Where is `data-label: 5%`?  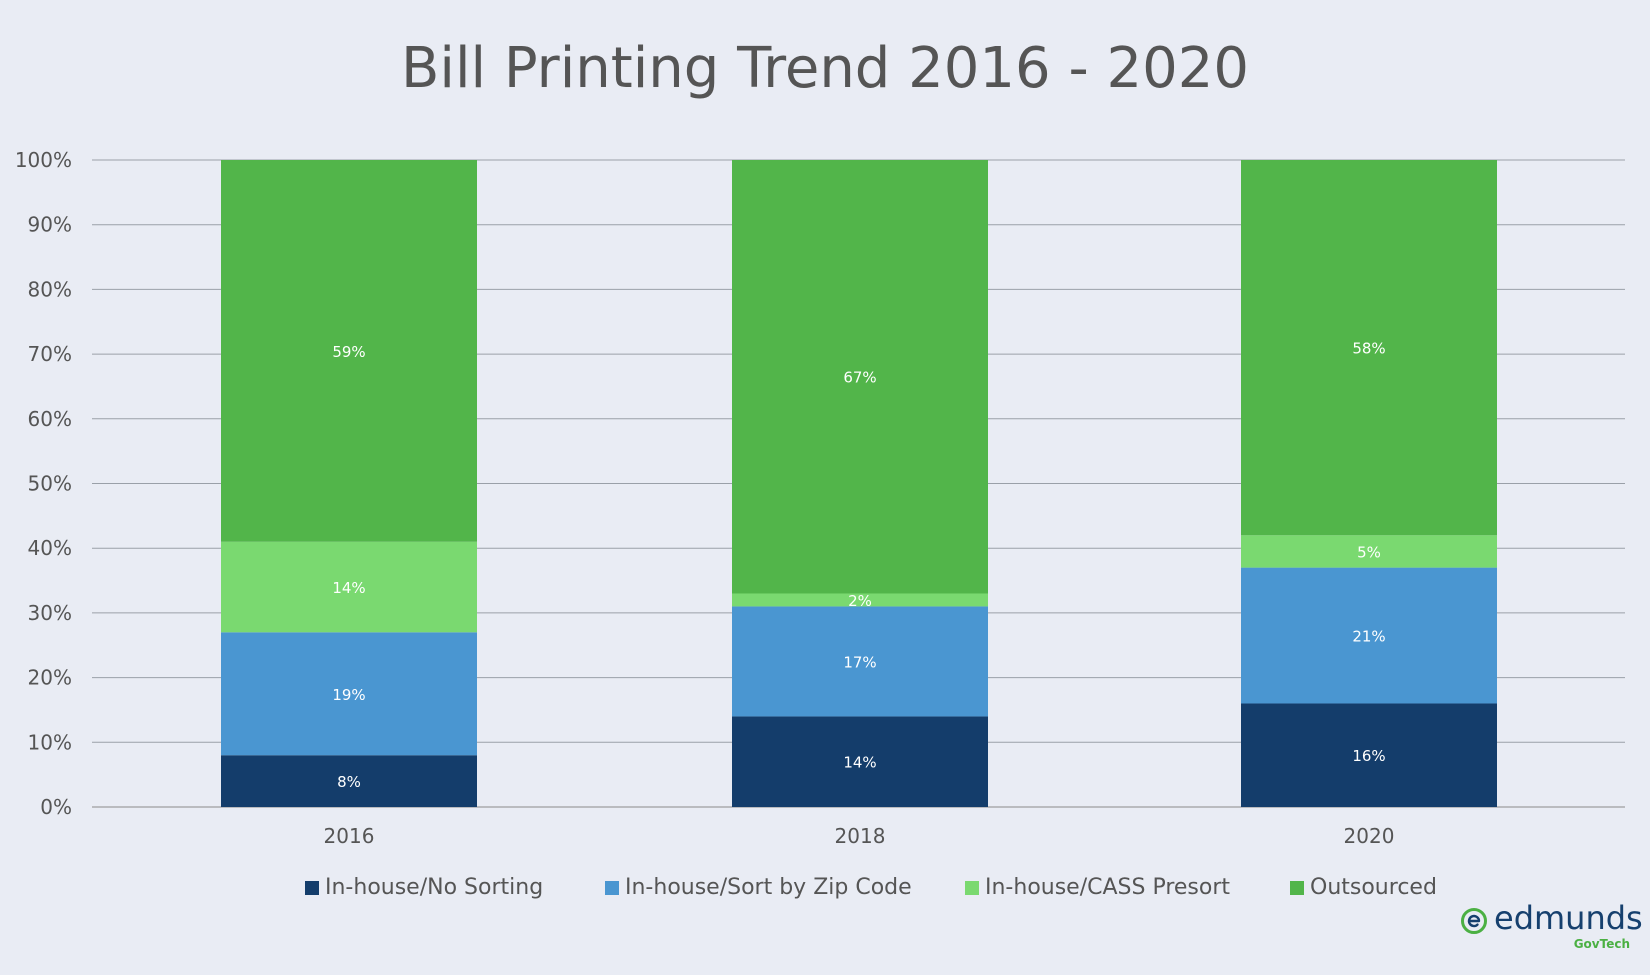 data-label: 5% is located at coordinates (1369, 552).